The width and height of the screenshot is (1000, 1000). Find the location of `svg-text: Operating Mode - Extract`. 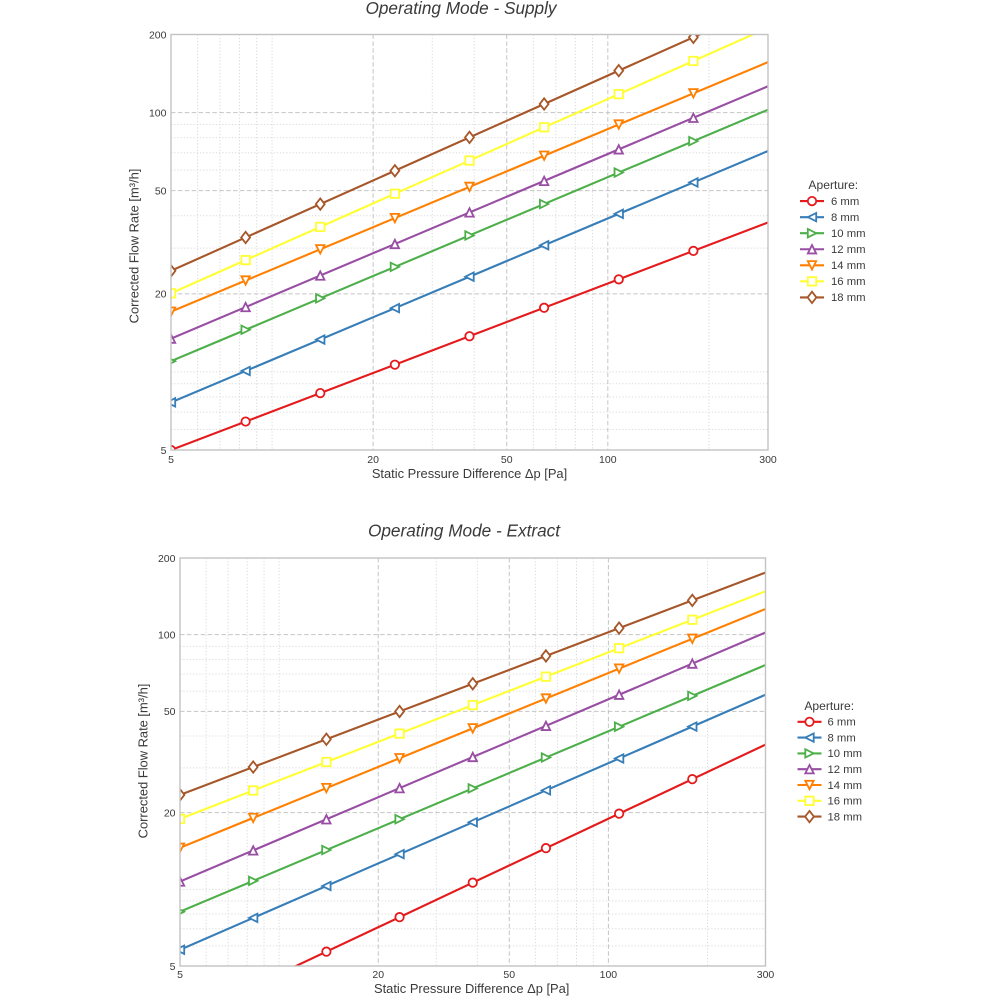

svg-text: Operating Mode - Extract is located at coordinates (464, 530).